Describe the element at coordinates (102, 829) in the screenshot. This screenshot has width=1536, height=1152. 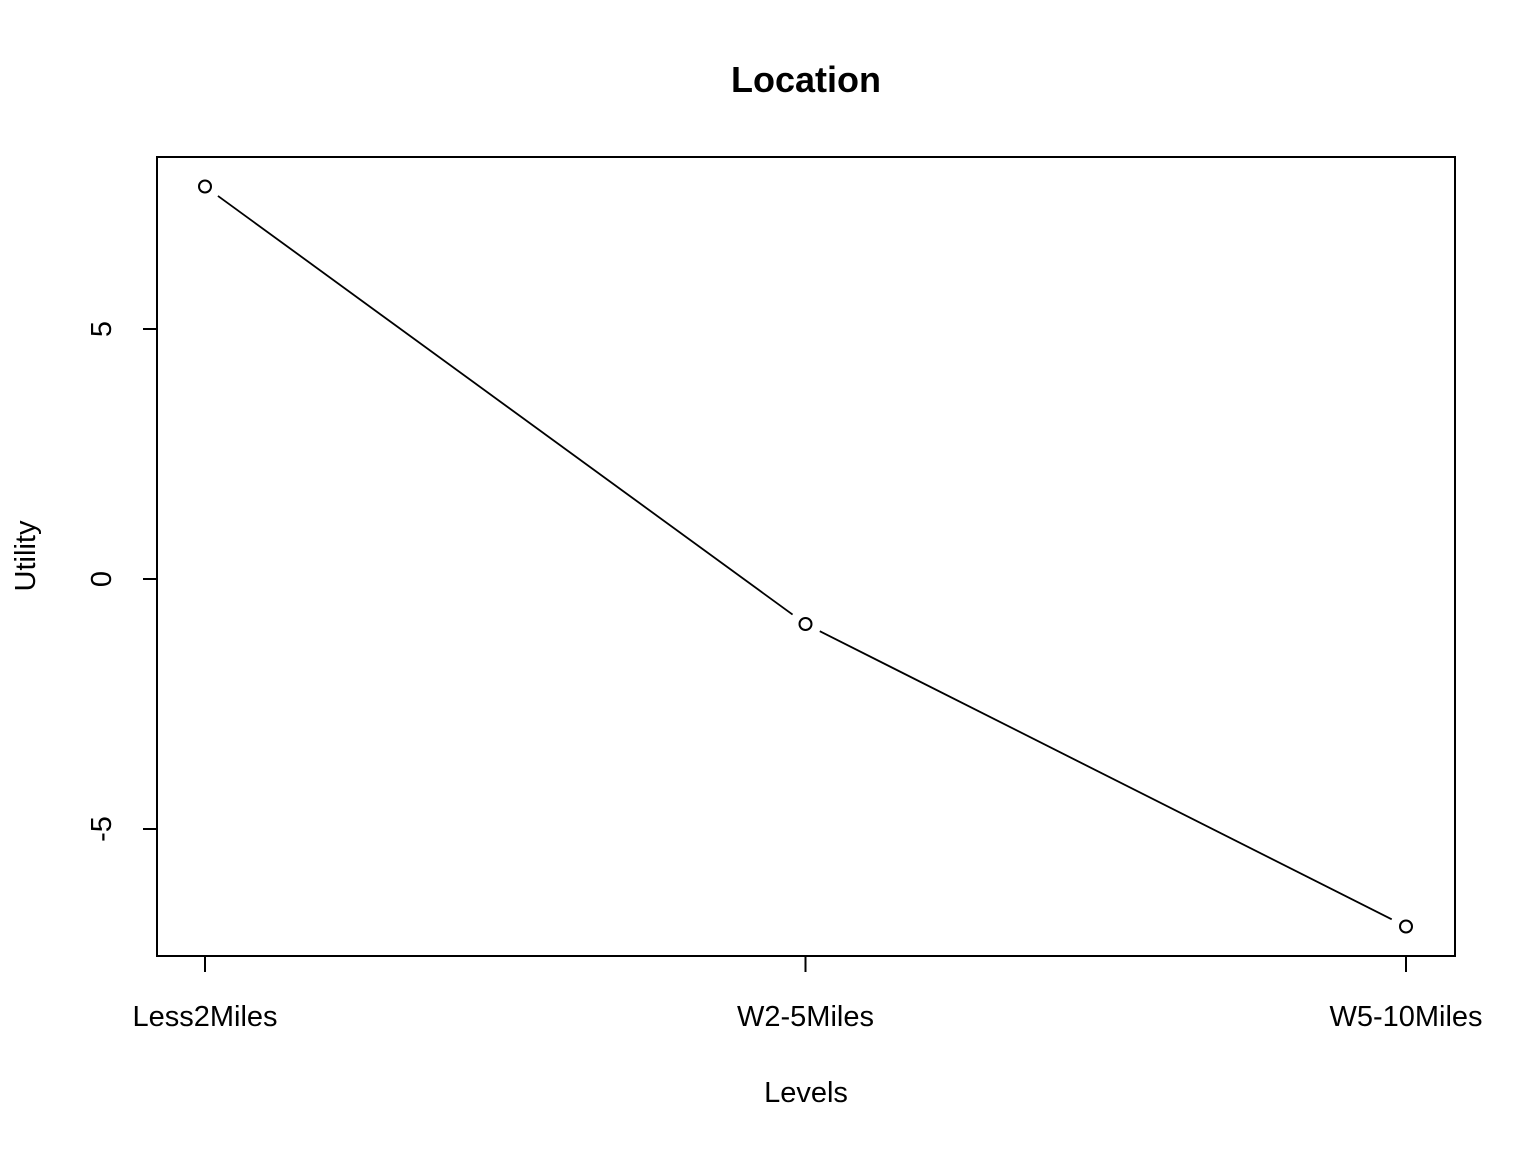
I see `y-tick-label: -5` at that location.